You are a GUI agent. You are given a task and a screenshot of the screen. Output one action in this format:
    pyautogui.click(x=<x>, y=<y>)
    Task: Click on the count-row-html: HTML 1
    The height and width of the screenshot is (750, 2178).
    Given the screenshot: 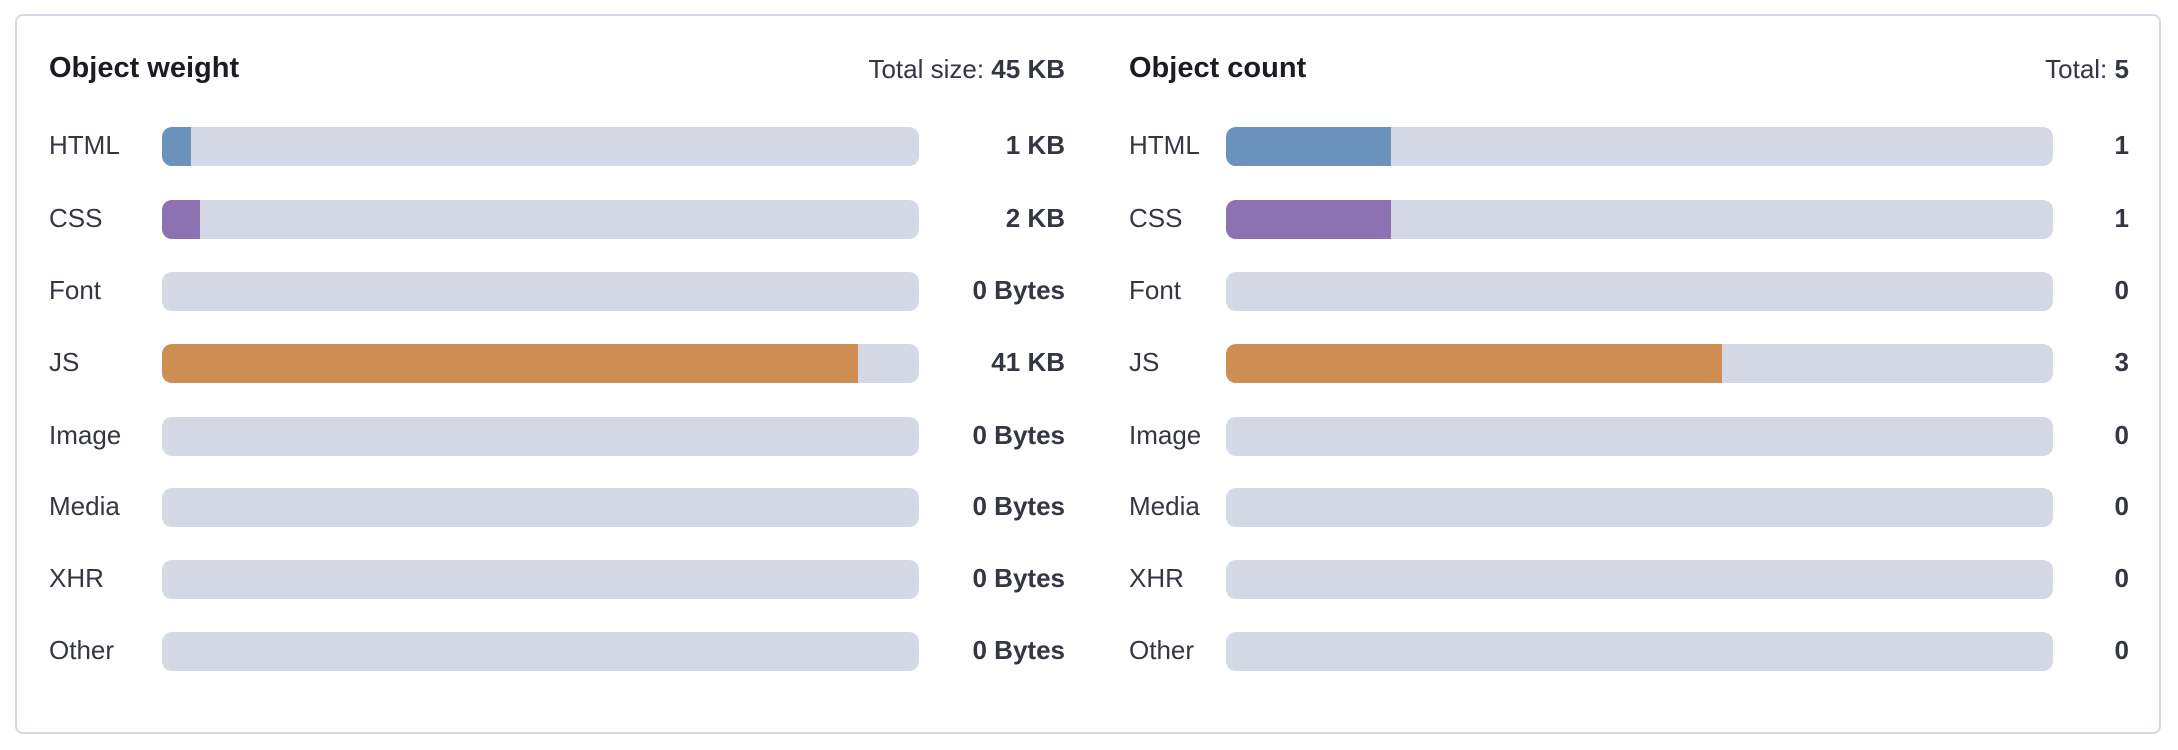 What is the action you would take?
    pyautogui.click(x=1629, y=146)
    